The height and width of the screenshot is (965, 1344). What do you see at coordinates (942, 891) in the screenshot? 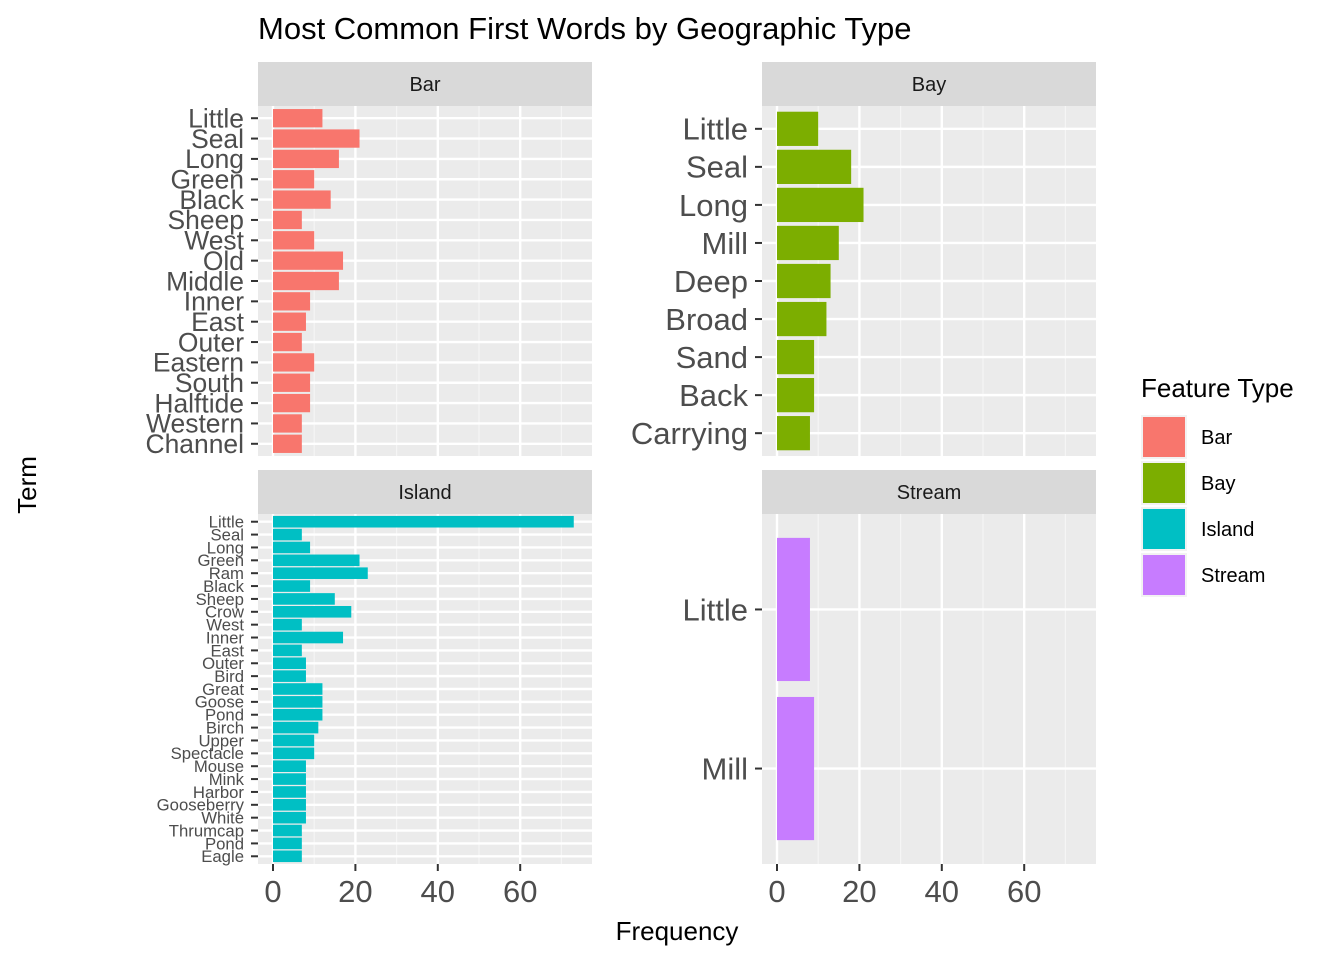
I see `x-tick-label: 40` at bounding box center [942, 891].